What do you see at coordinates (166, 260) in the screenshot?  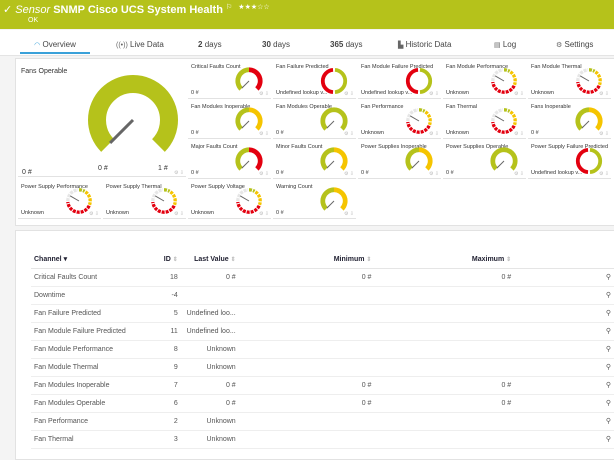 I see `column-id: ID ⇕` at bounding box center [166, 260].